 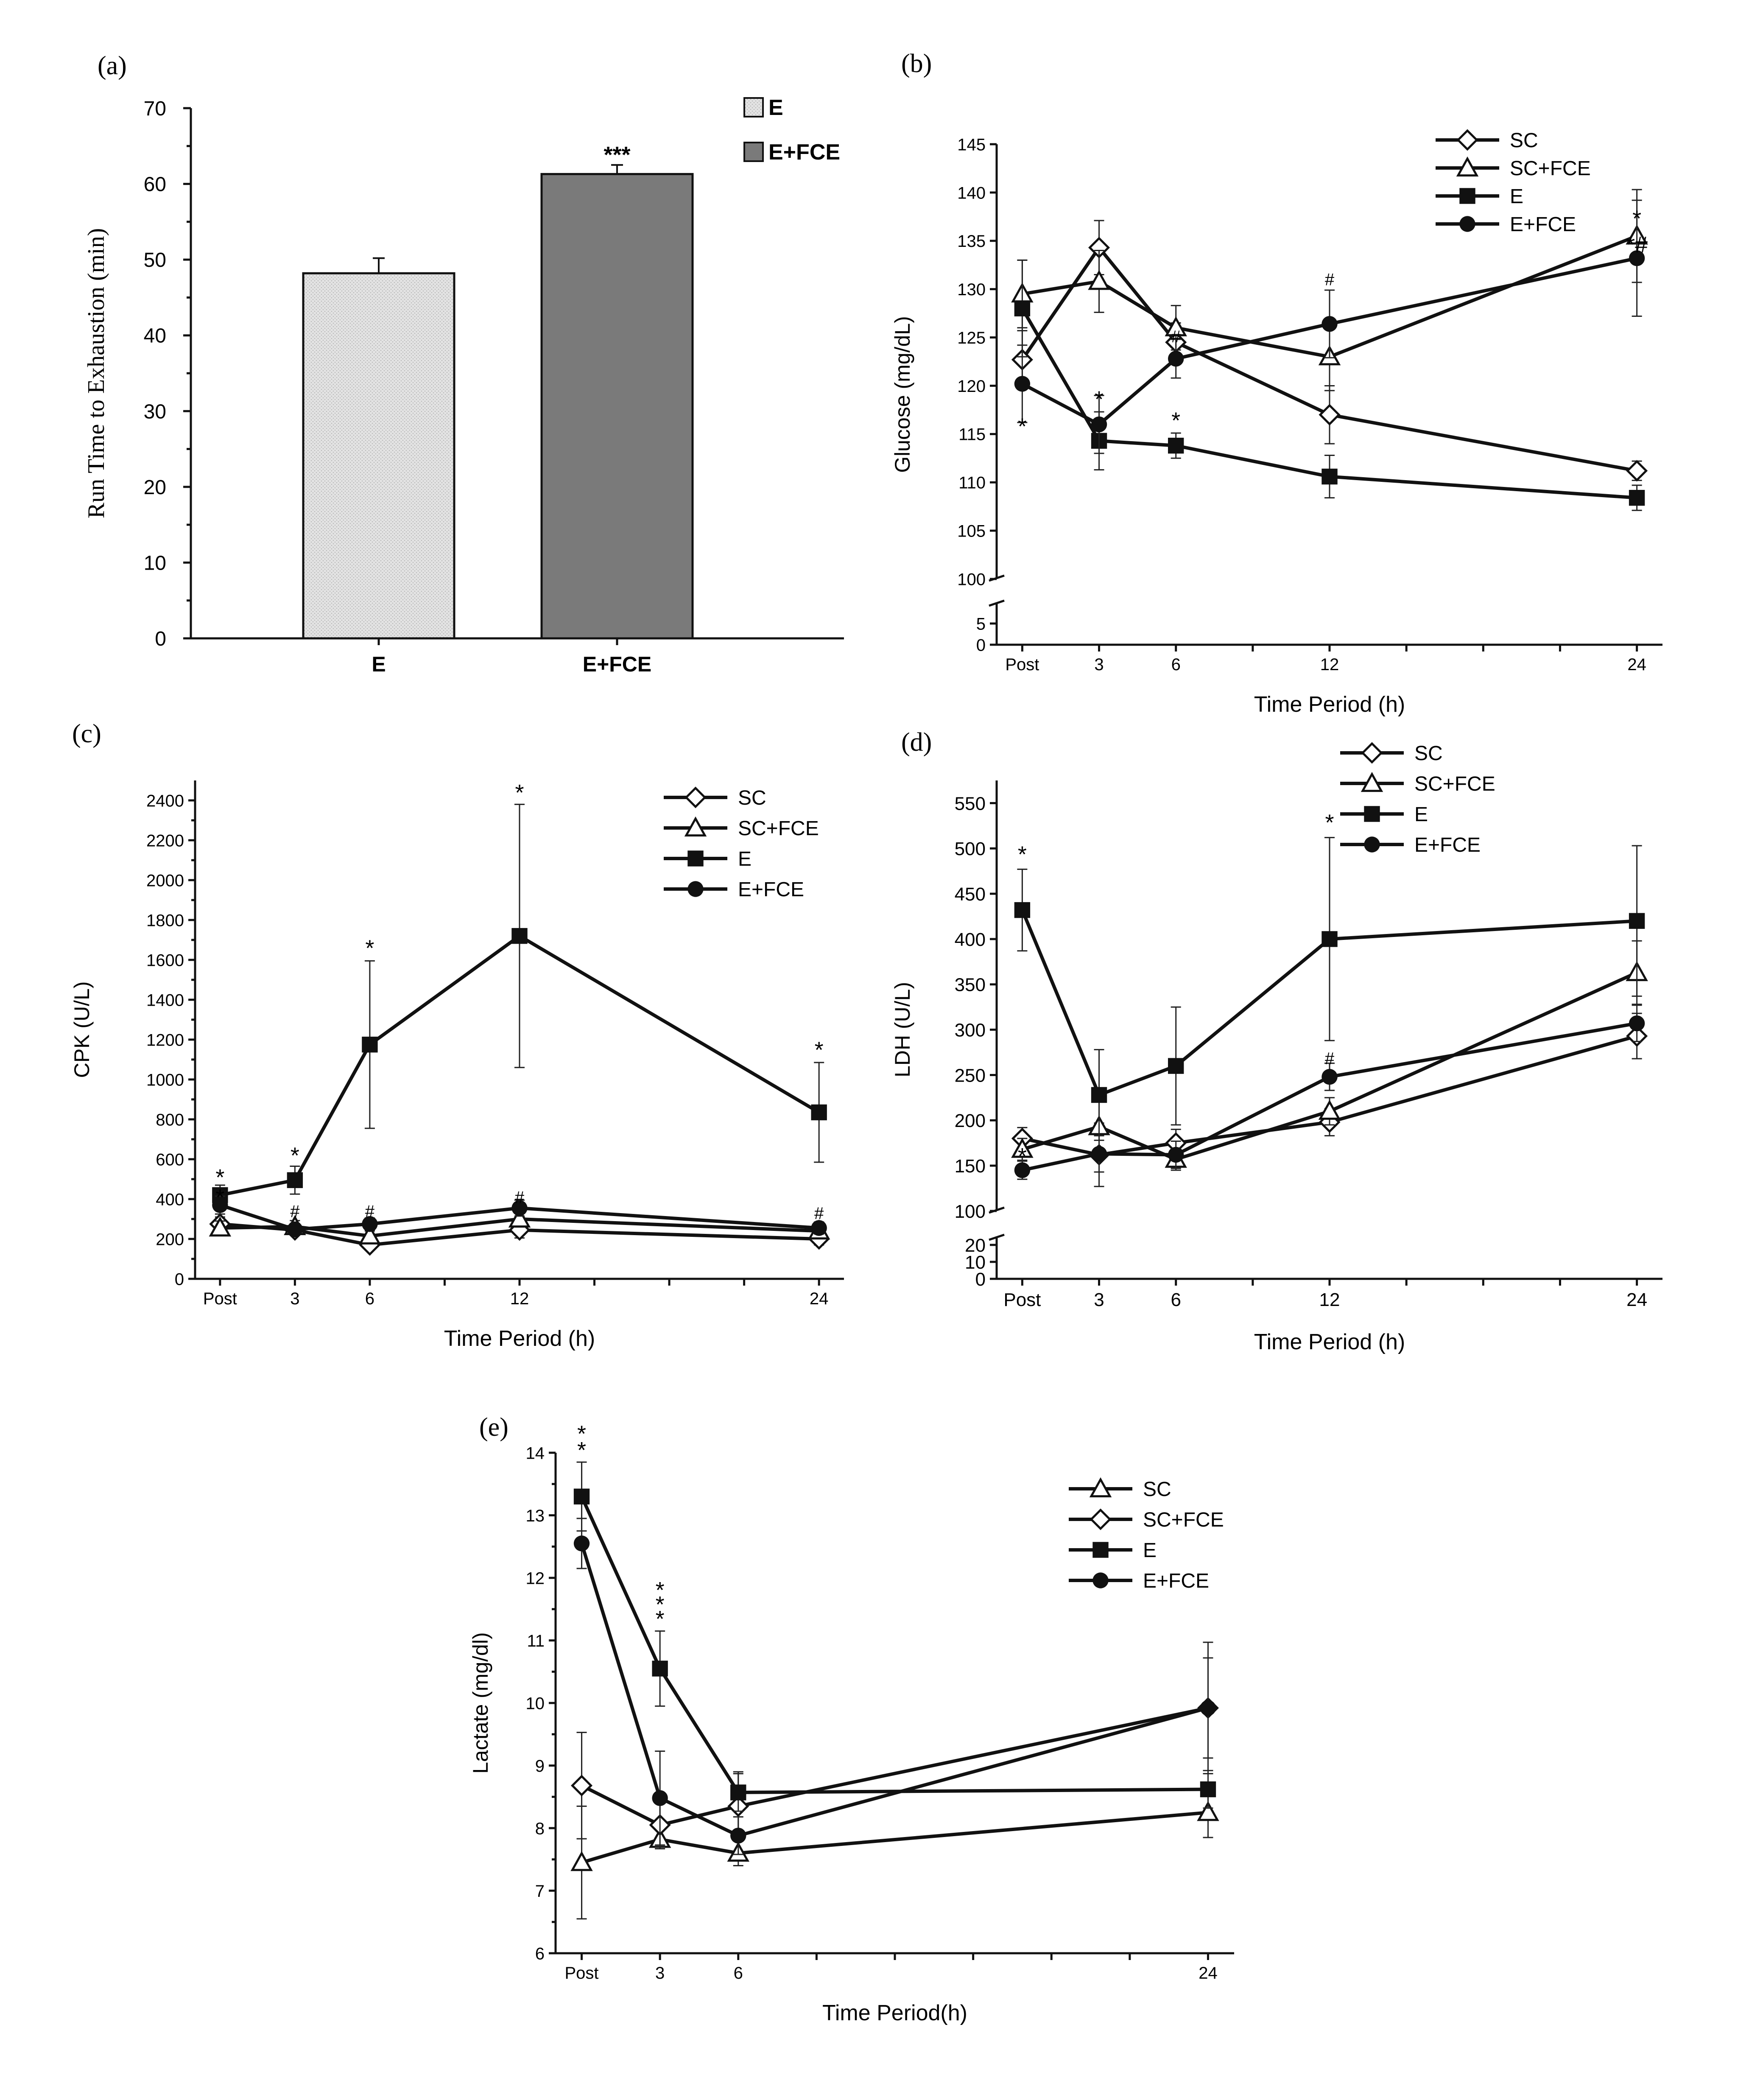 What do you see at coordinates (970, 849) in the screenshot?
I see `y-tick-label: 500` at bounding box center [970, 849].